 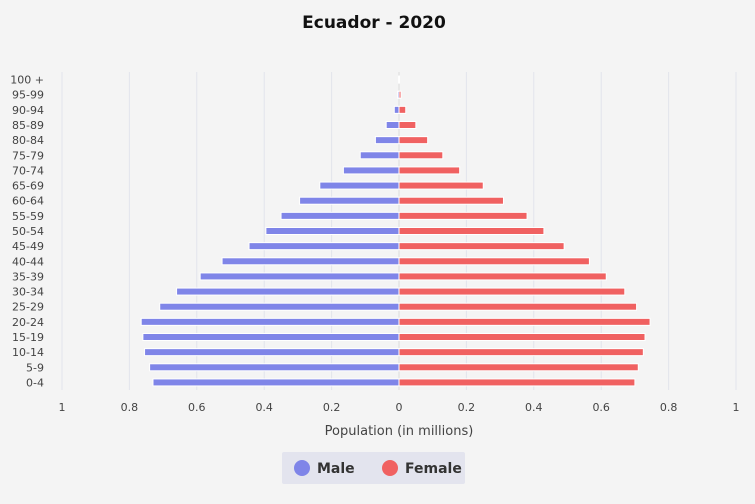 I want to click on y-tick-label: 45-49, so click(x=28, y=246).